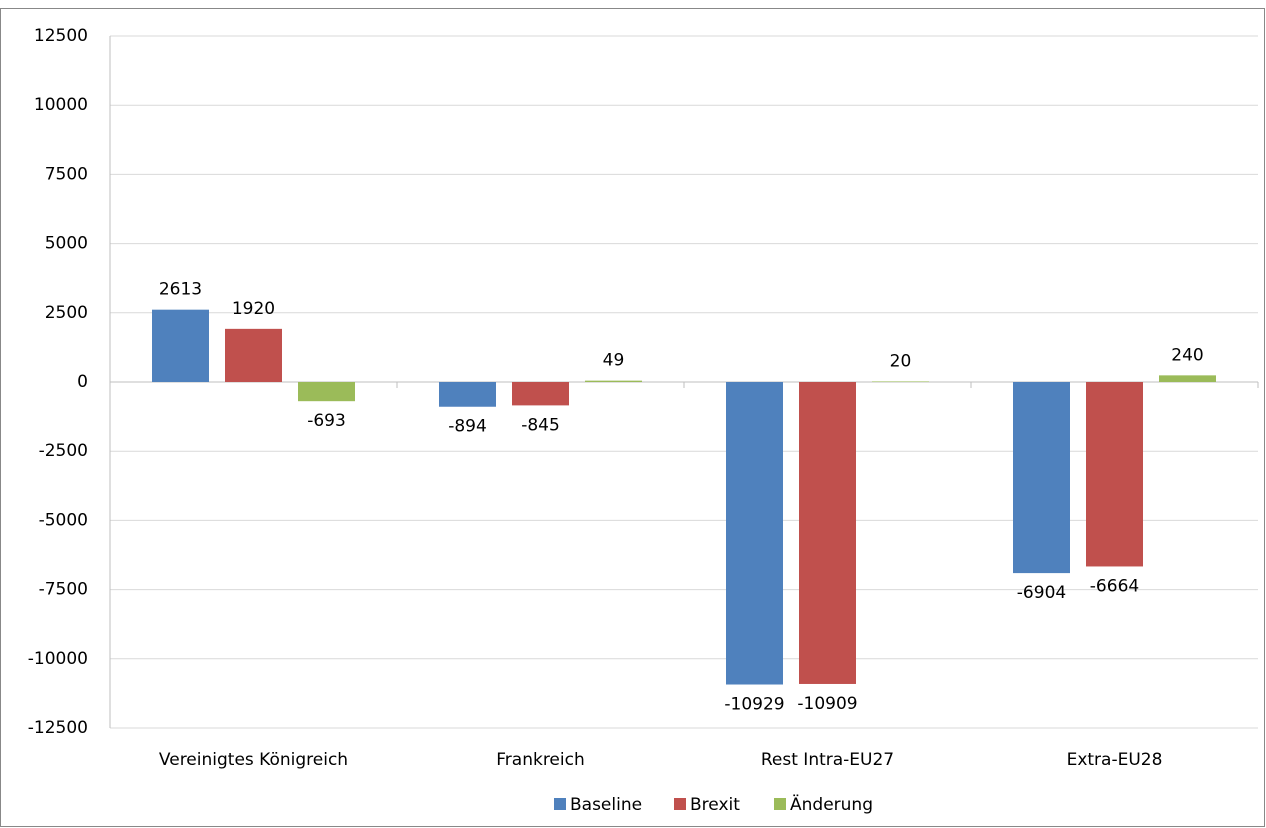 The image size is (1266, 828). Describe the element at coordinates (606, 805) in the screenshot. I see `legend-label: Baseline` at that location.